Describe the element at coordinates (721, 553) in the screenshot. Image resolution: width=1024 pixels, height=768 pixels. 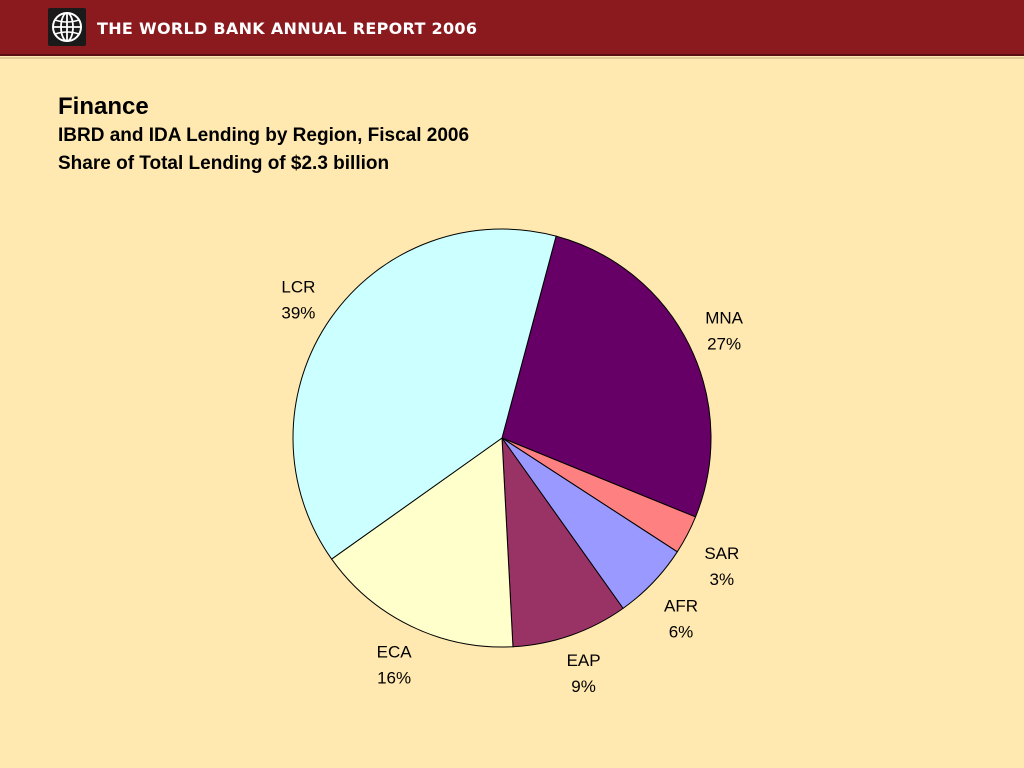
I see `slice-label-sar: SAR` at that location.